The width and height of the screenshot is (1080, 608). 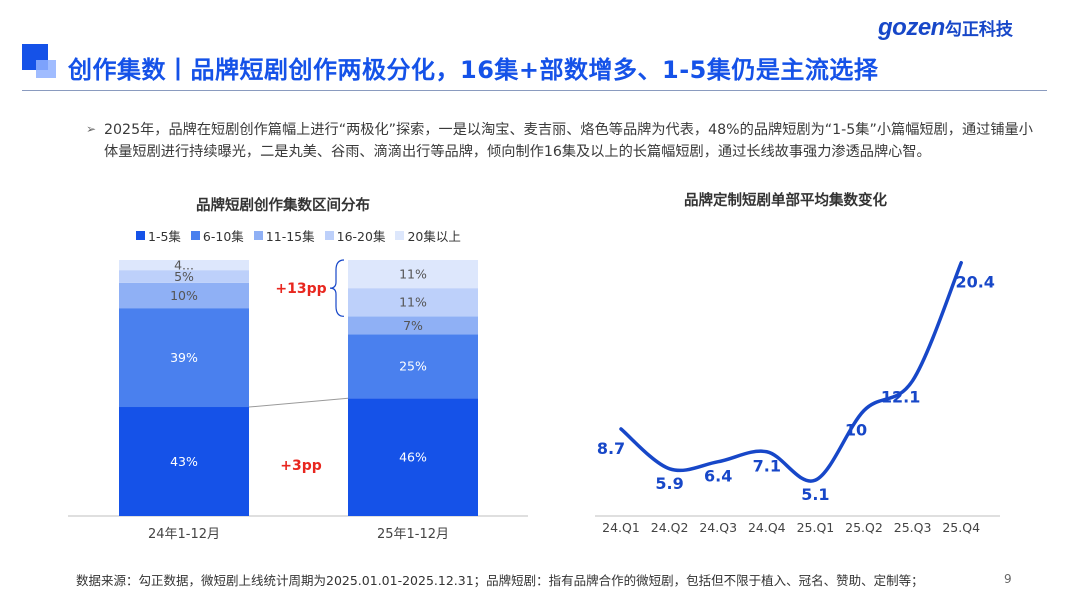 I want to click on series-line, so click(x=791, y=371).